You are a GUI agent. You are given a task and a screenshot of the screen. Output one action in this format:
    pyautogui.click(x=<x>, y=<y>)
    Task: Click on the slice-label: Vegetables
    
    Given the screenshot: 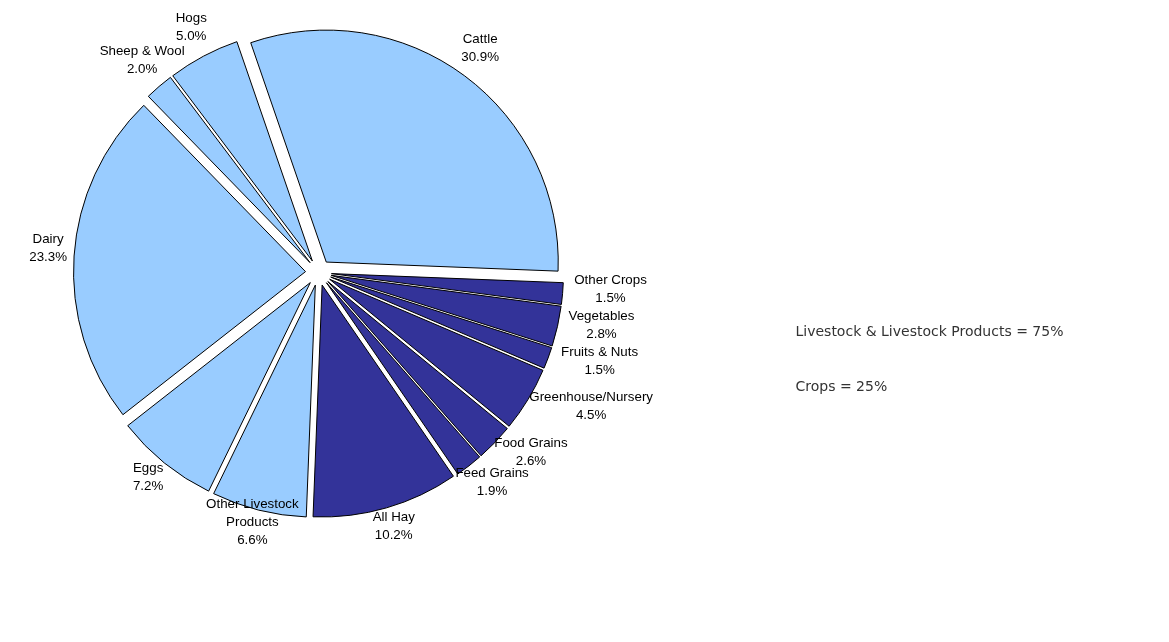 What is the action you would take?
    pyautogui.click(x=601, y=316)
    